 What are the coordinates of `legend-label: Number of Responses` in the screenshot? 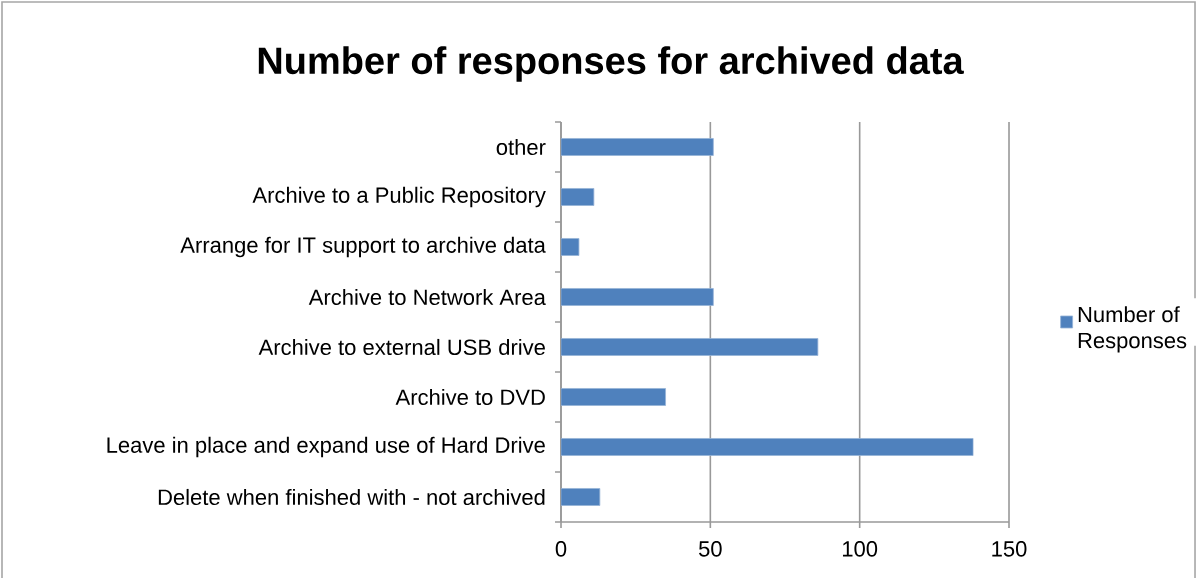 It's located at (1132, 329).